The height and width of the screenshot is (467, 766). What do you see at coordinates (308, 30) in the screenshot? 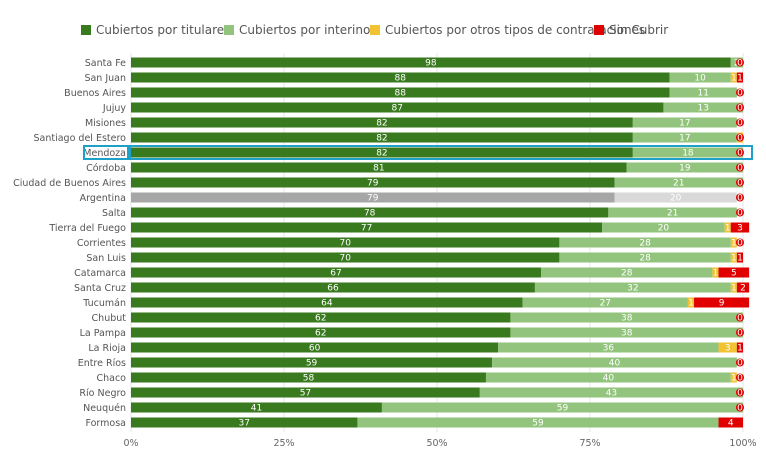
I see `legend-label: Cubiertos por interinos` at bounding box center [308, 30].